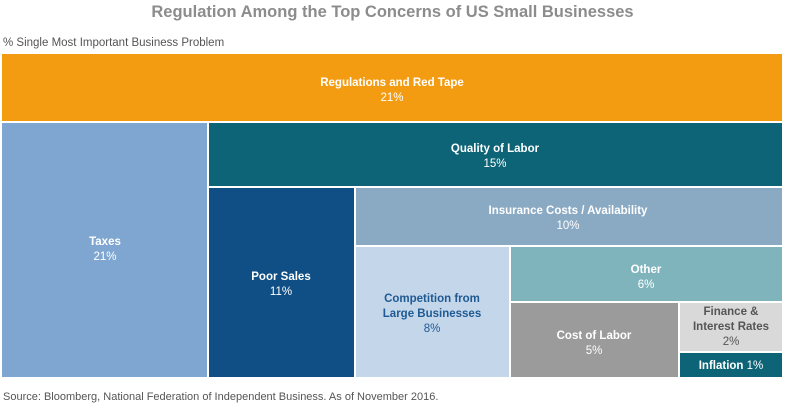  I want to click on tile-label-other: Other, so click(646, 270).